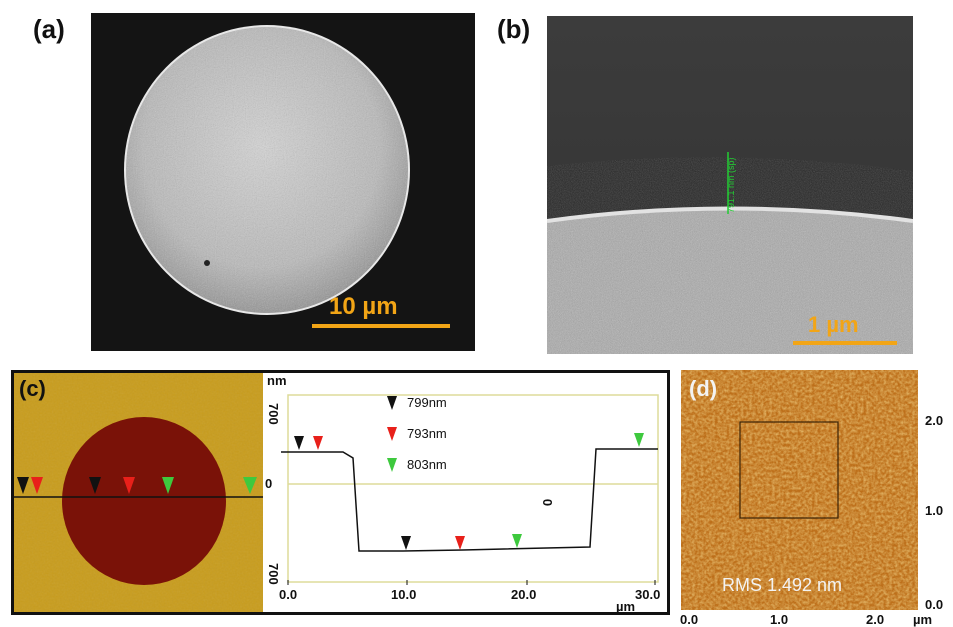 The image size is (953, 627). I want to click on d-y-tick-1: 1.0, so click(934, 510).